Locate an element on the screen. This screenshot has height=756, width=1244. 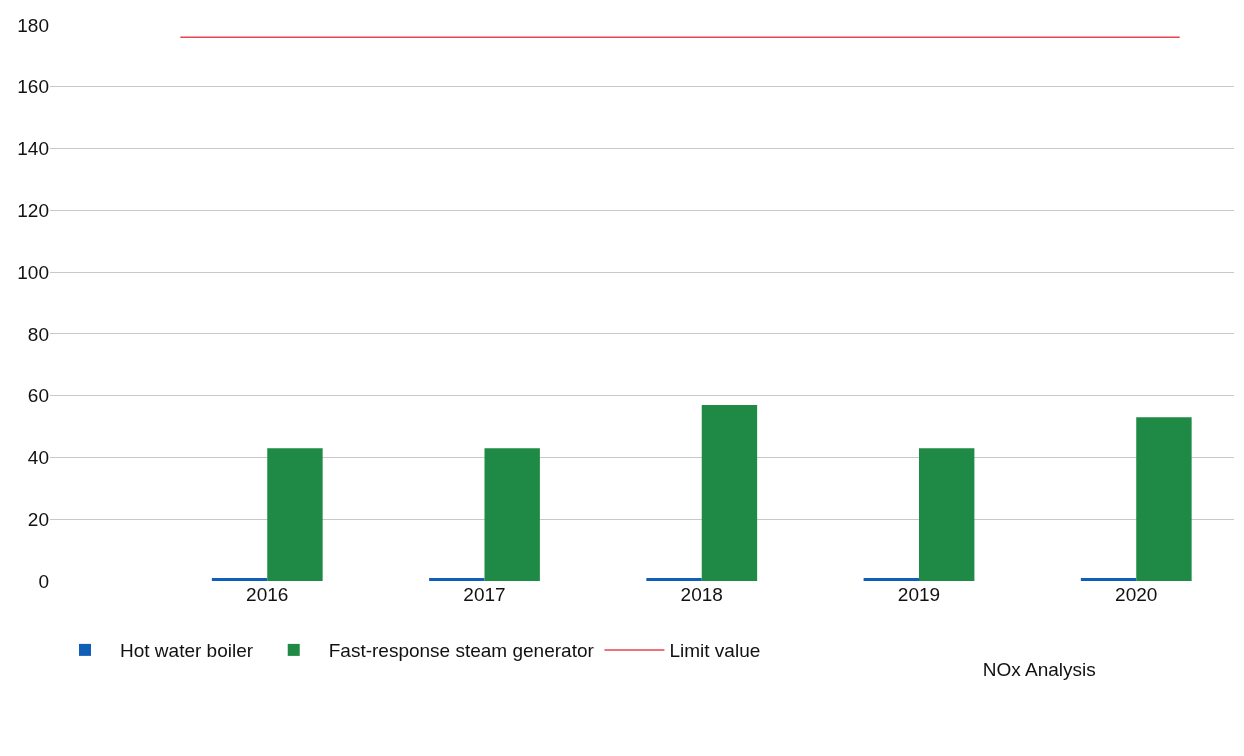
y-tick-label: 0 is located at coordinates (43, 581).